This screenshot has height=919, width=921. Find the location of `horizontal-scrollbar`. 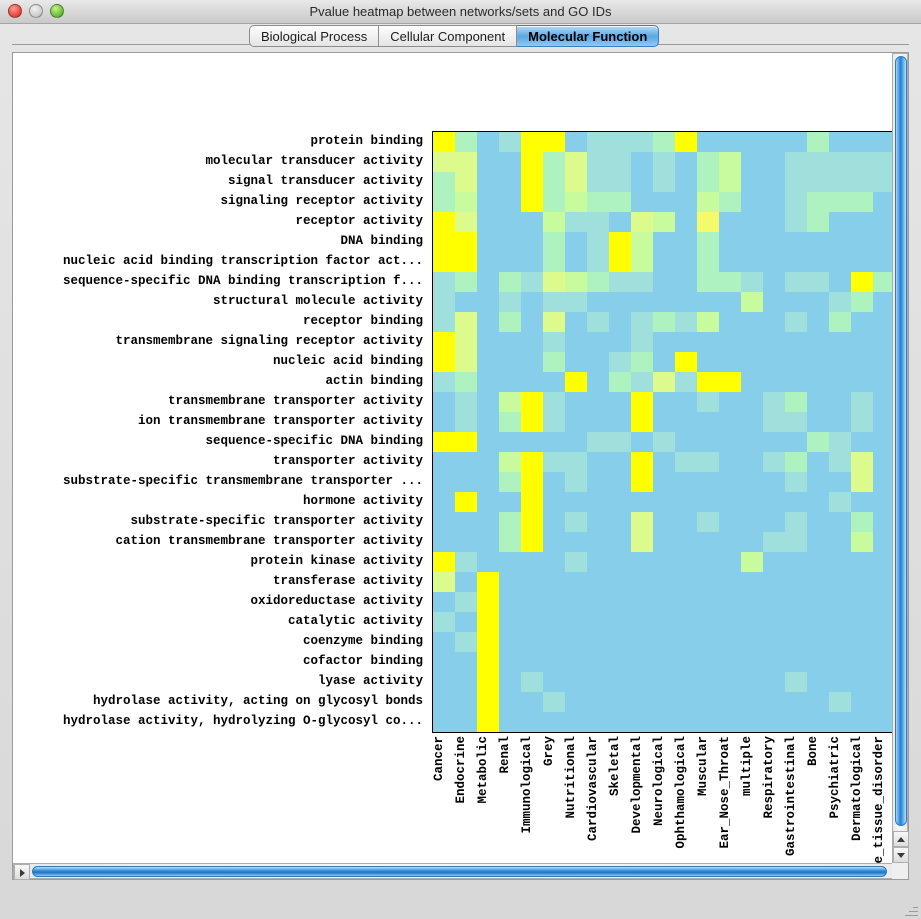

horizontal-scrollbar is located at coordinates (453, 871).